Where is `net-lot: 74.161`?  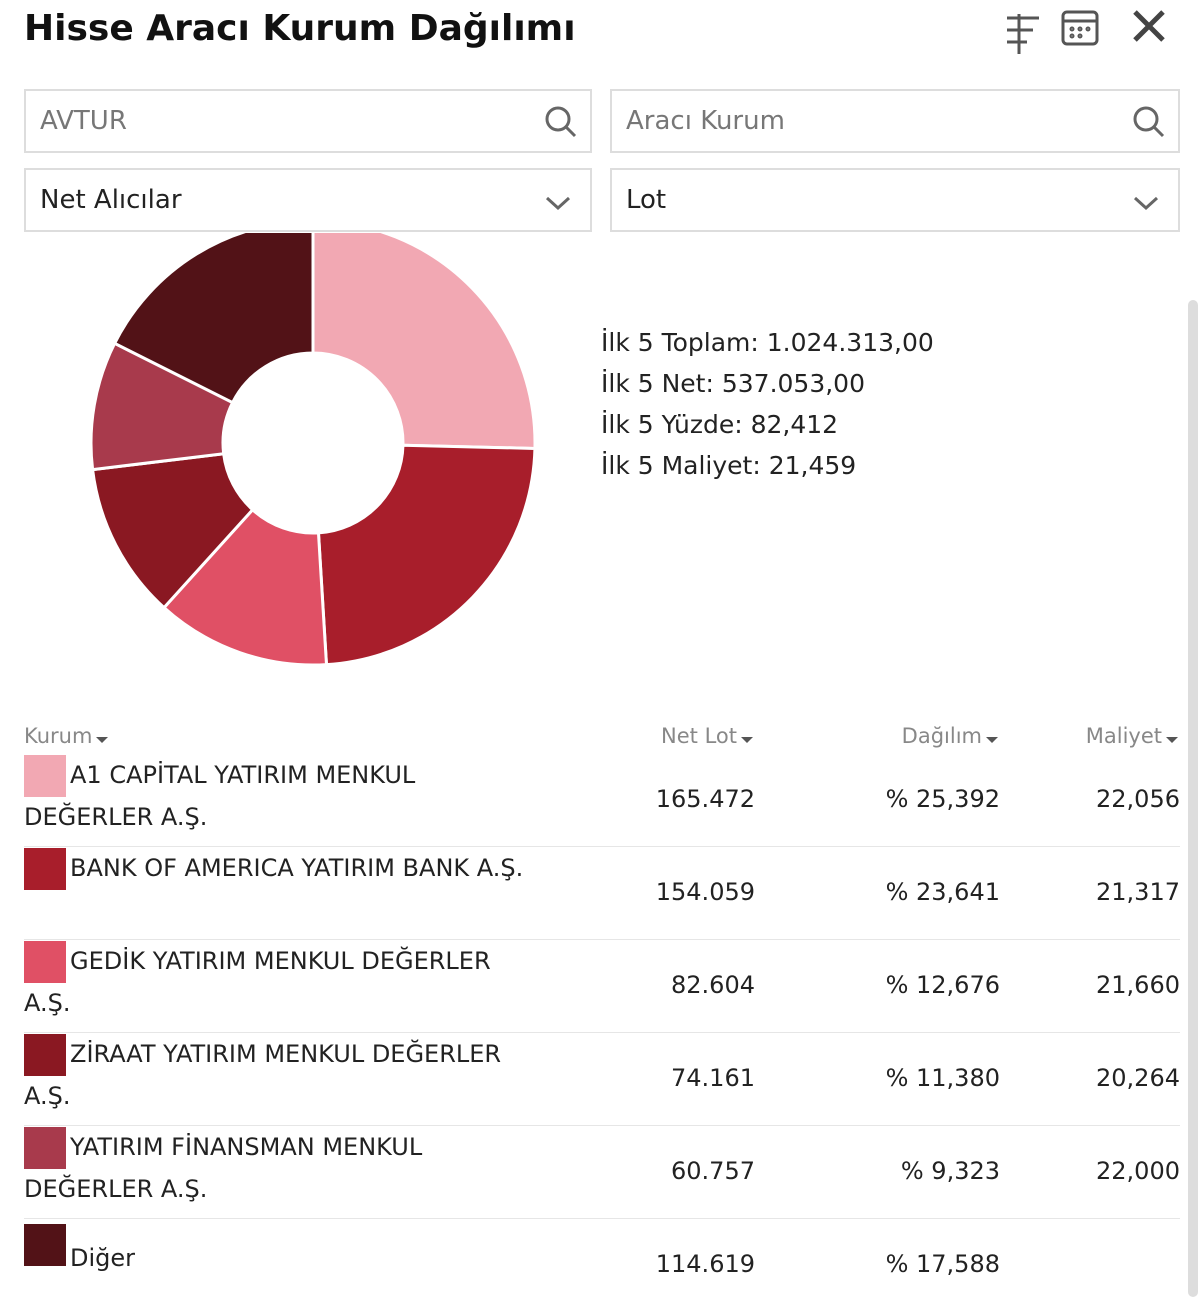
net-lot: 74.161 is located at coordinates (713, 1078).